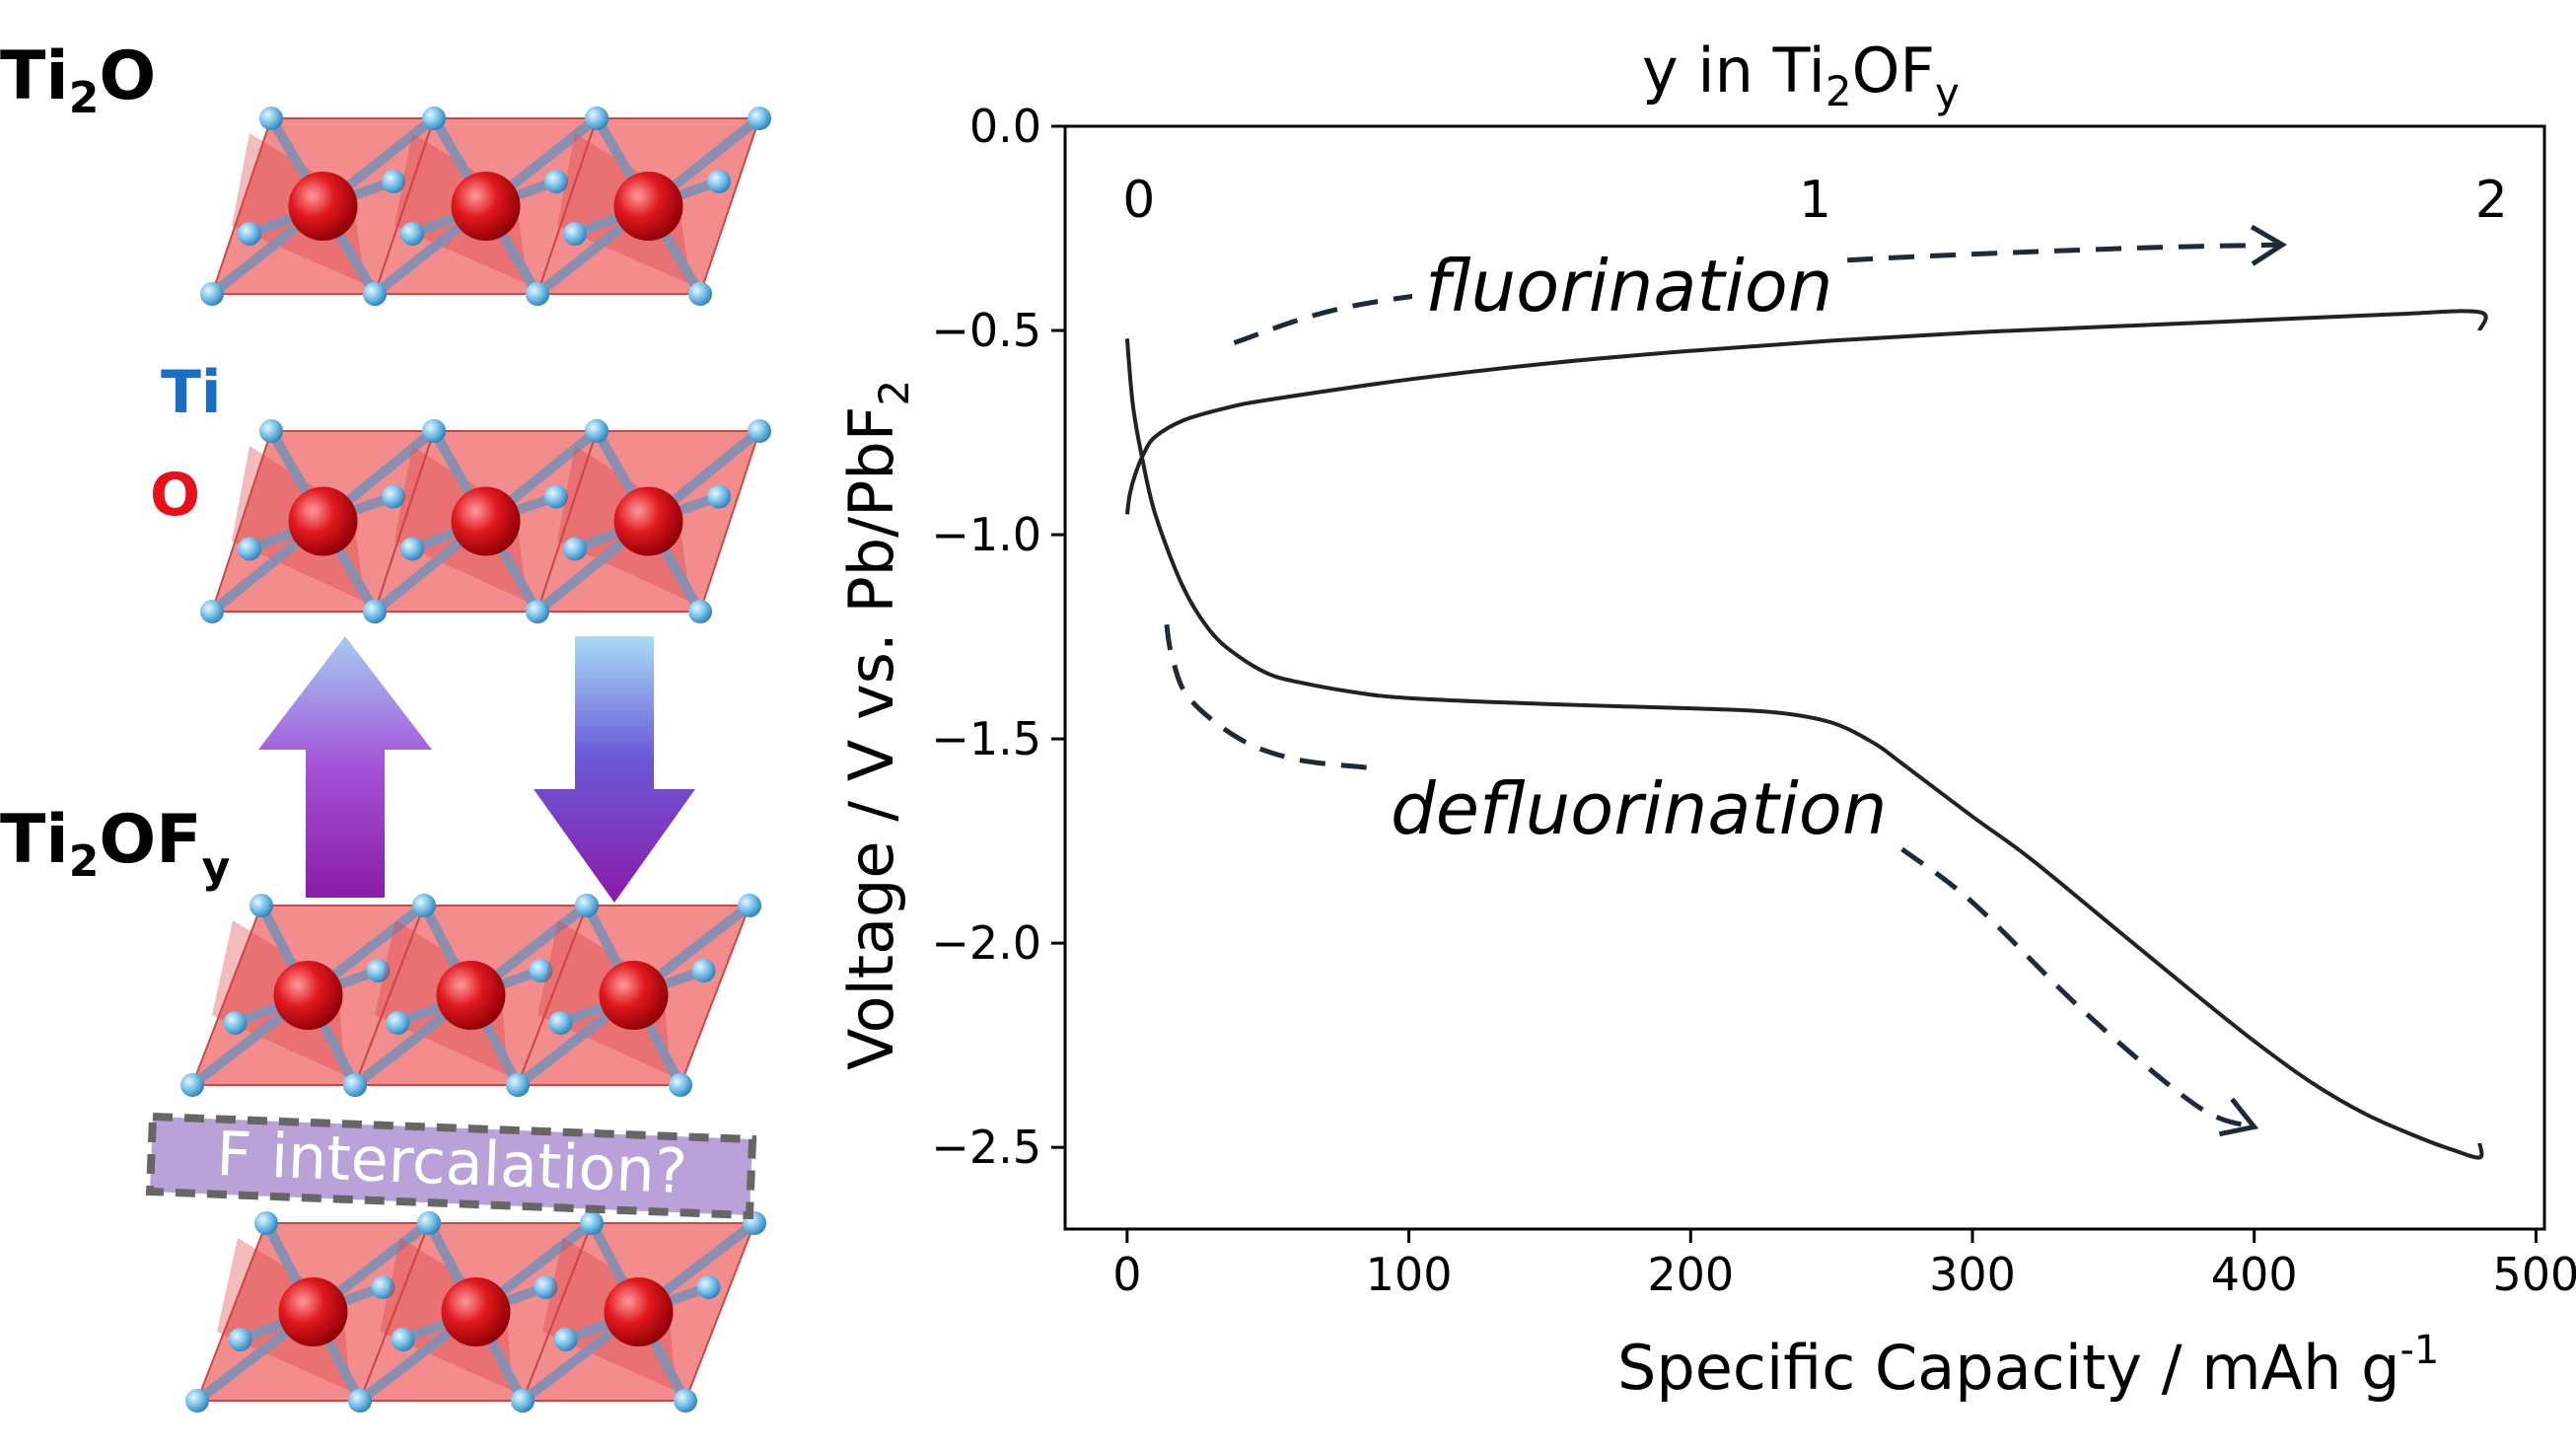  Describe the element at coordinates (115, 847) in the screenshot. I see `ti2ofy-label: Ti2OFy` at that location.